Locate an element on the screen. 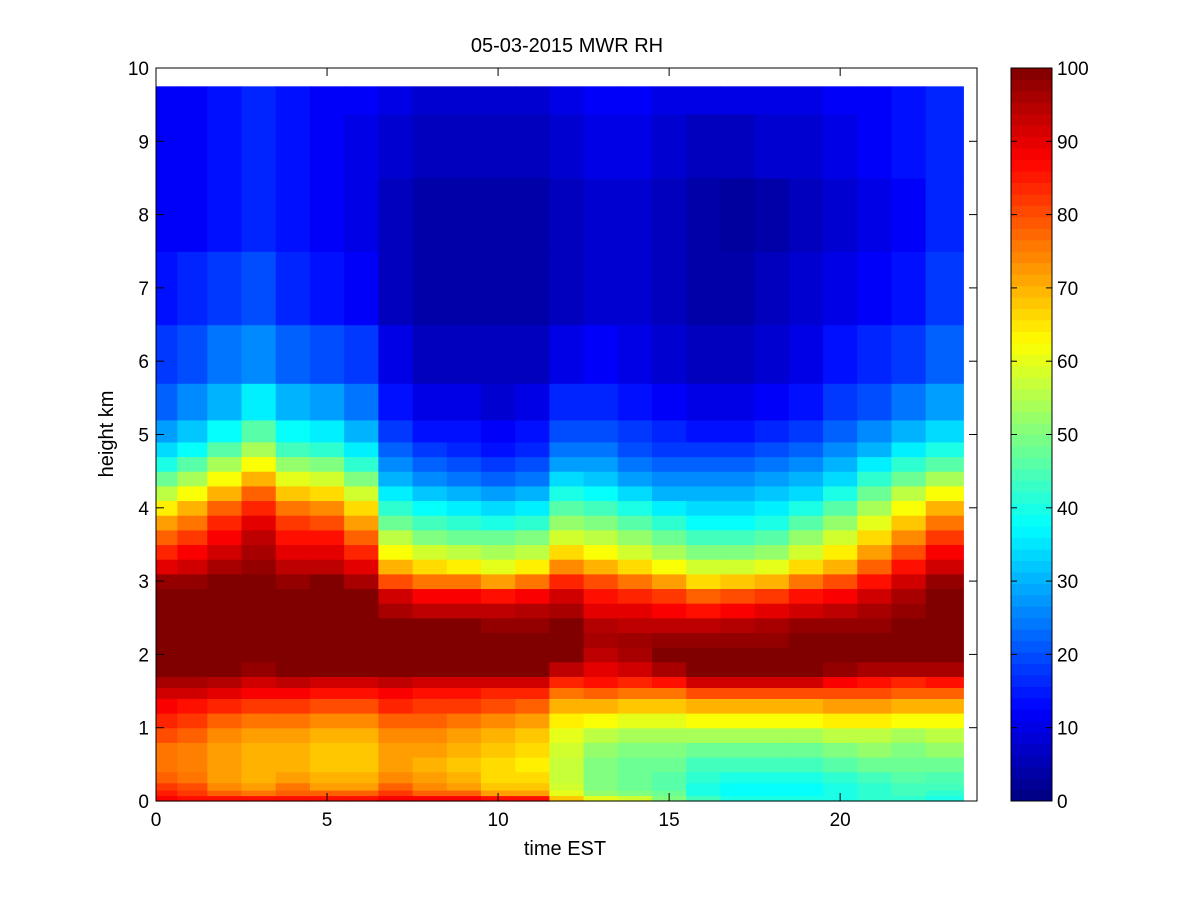 The width and height of the screenshot is (1200, 900). x-tick-label: 15 is located at coordinates (669, 820).